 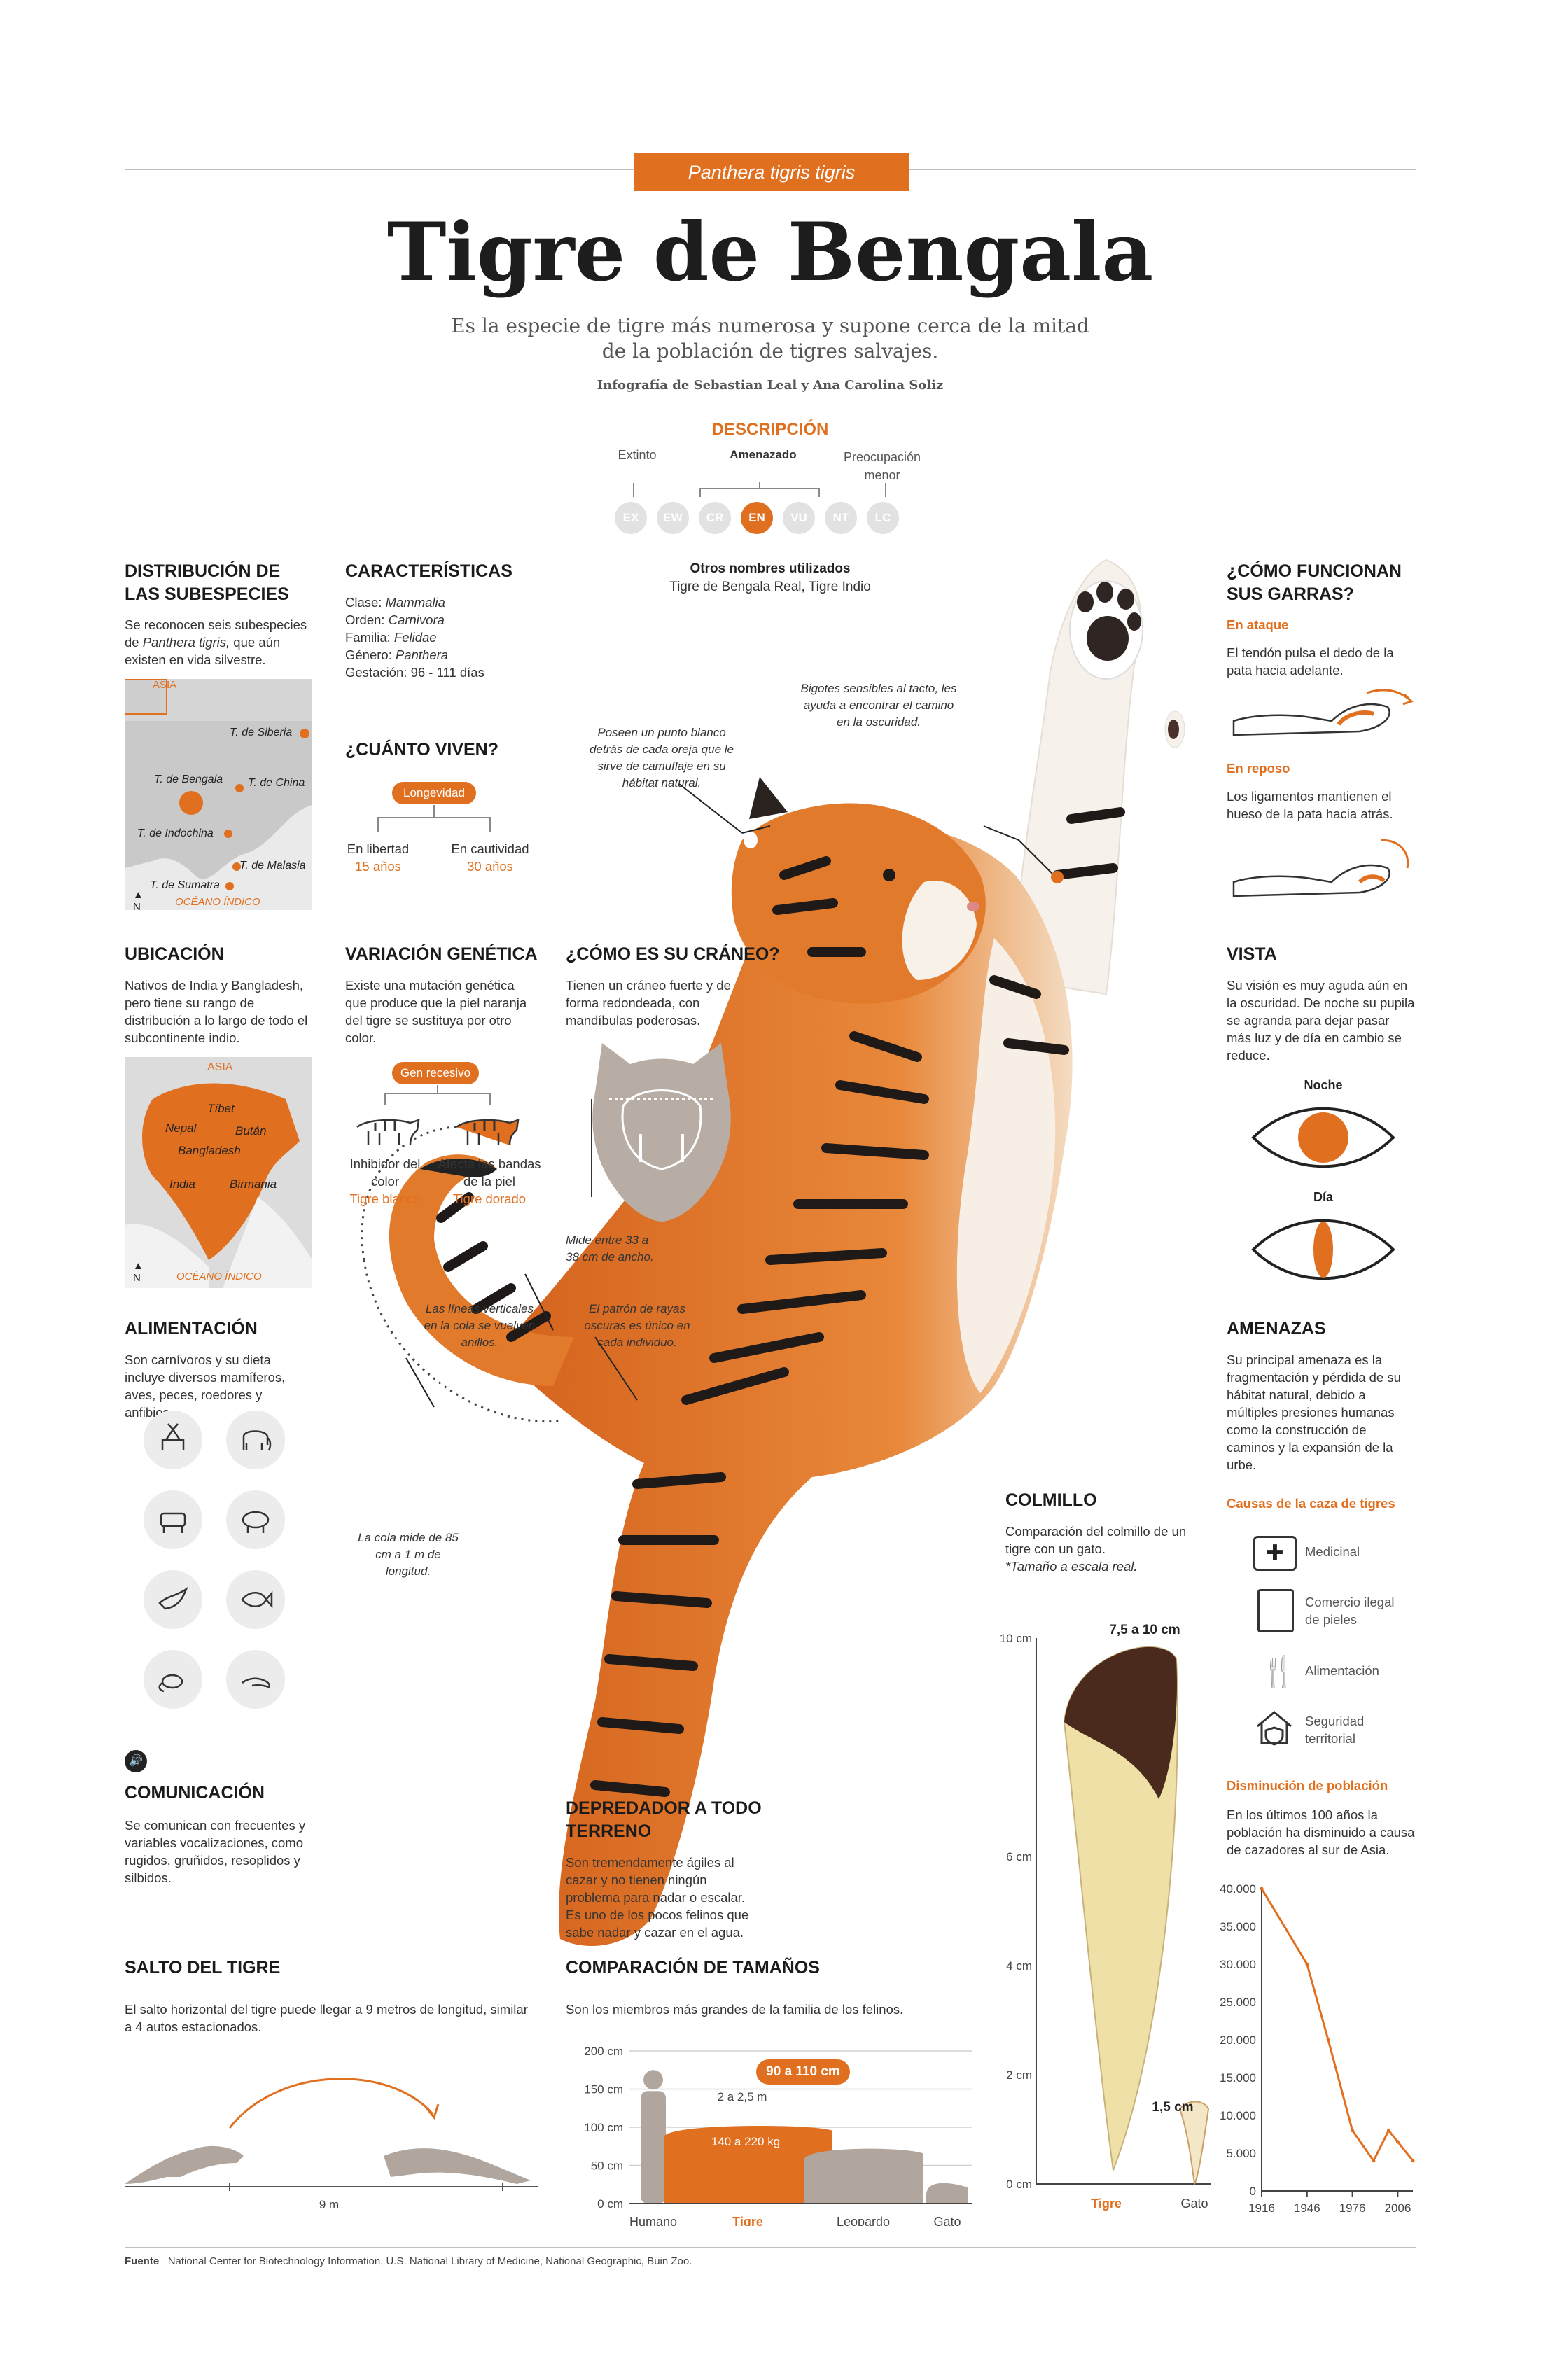 What do you see at coordinates (759, 489) in the screenshot?
I see `status-brackets` at bounding box center [759, 489].